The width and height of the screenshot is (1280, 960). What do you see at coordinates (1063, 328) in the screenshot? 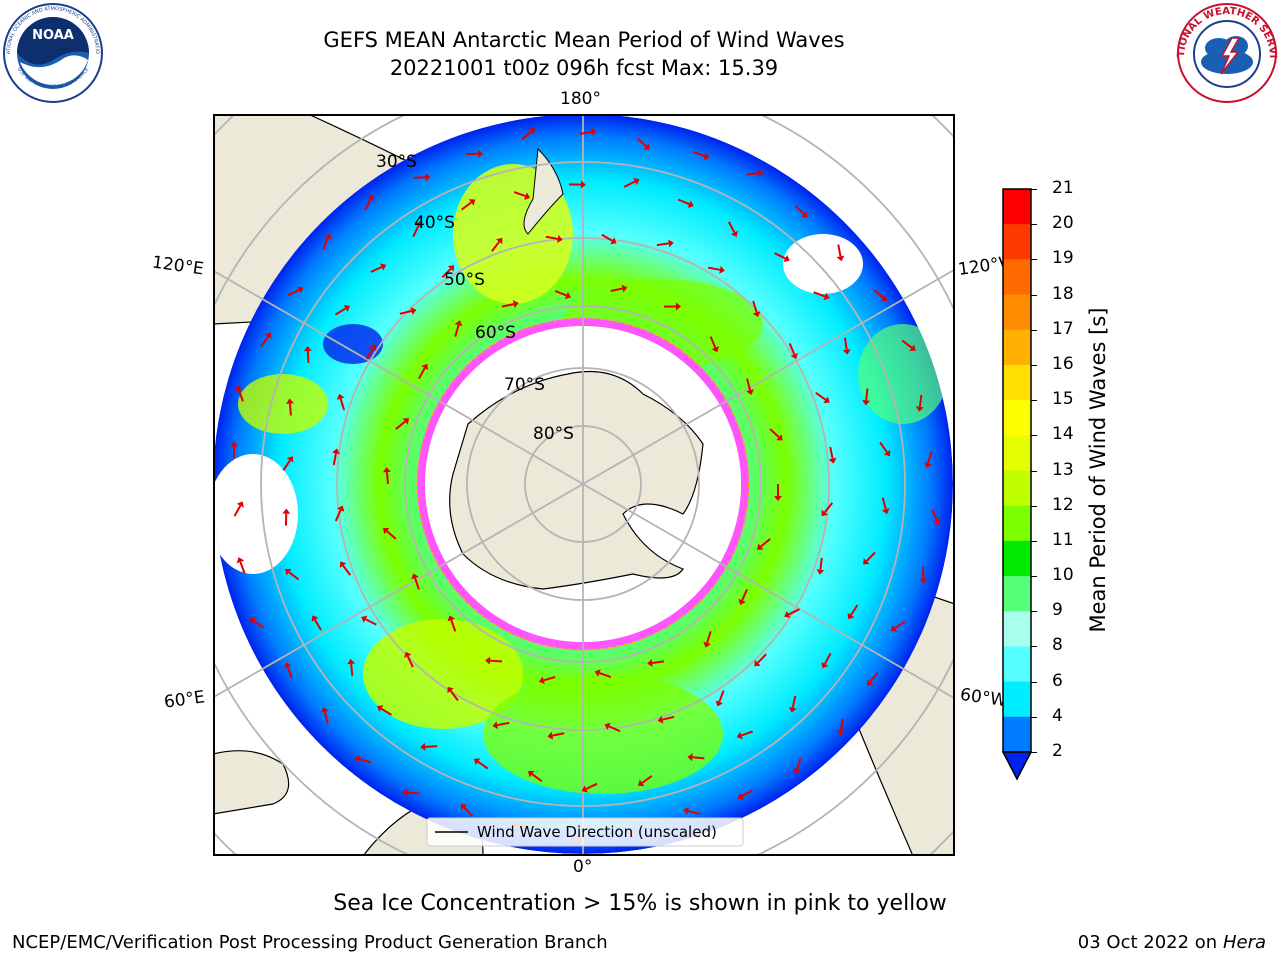
I see `colorbar-tick-label: 17` at bounding box center [1063, 328].